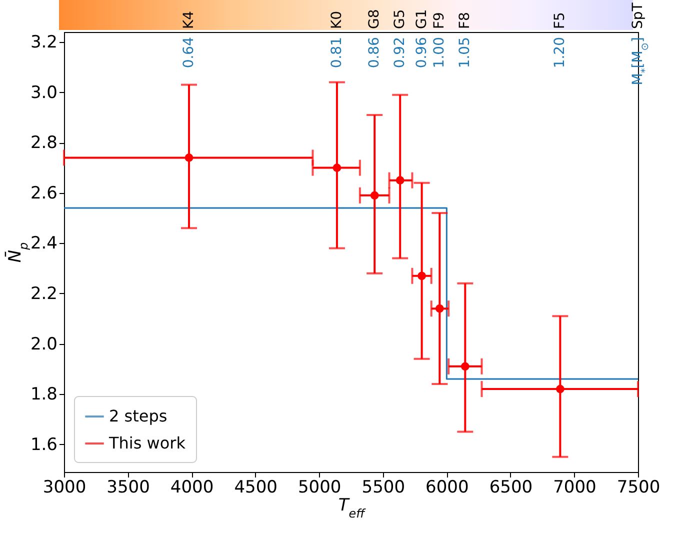  Describe the element at coordinates (44, 244) in the screenshot. I see `y-tick-label: 2.4` at that location.